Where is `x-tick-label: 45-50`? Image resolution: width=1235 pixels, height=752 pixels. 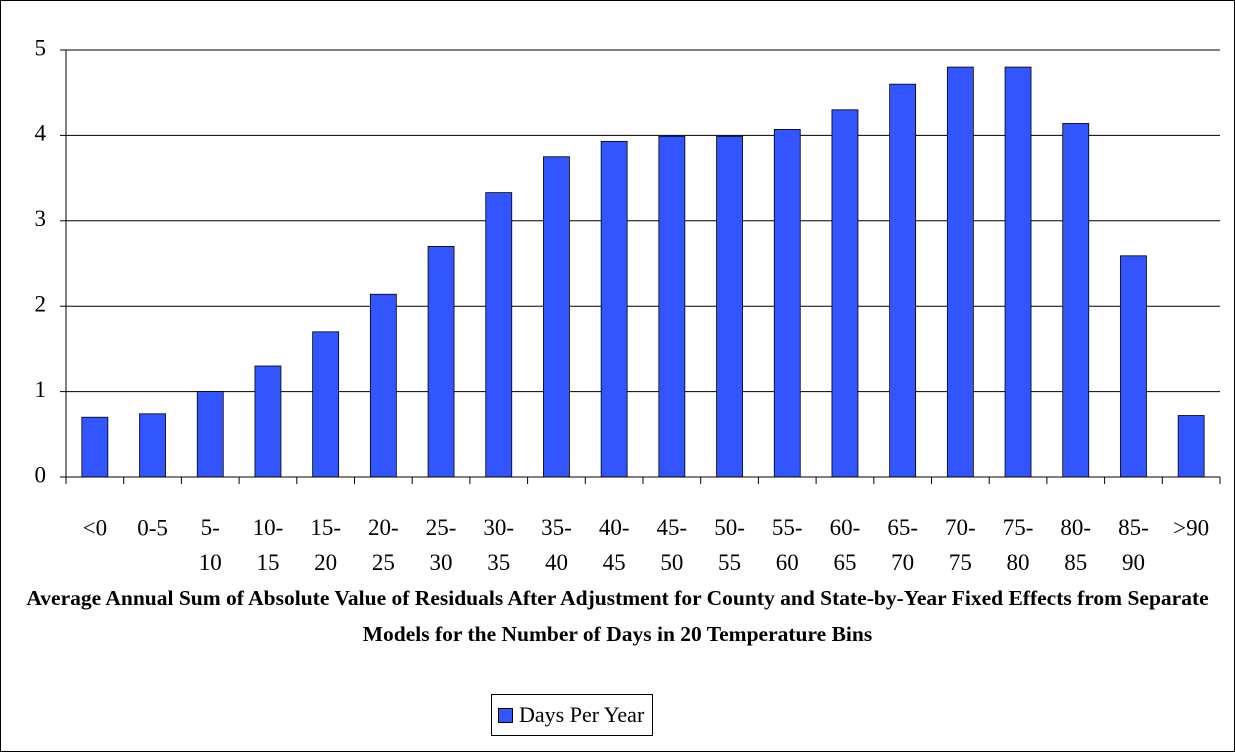
x-tick-label: 45-50 is located at coordinates (672, 545).